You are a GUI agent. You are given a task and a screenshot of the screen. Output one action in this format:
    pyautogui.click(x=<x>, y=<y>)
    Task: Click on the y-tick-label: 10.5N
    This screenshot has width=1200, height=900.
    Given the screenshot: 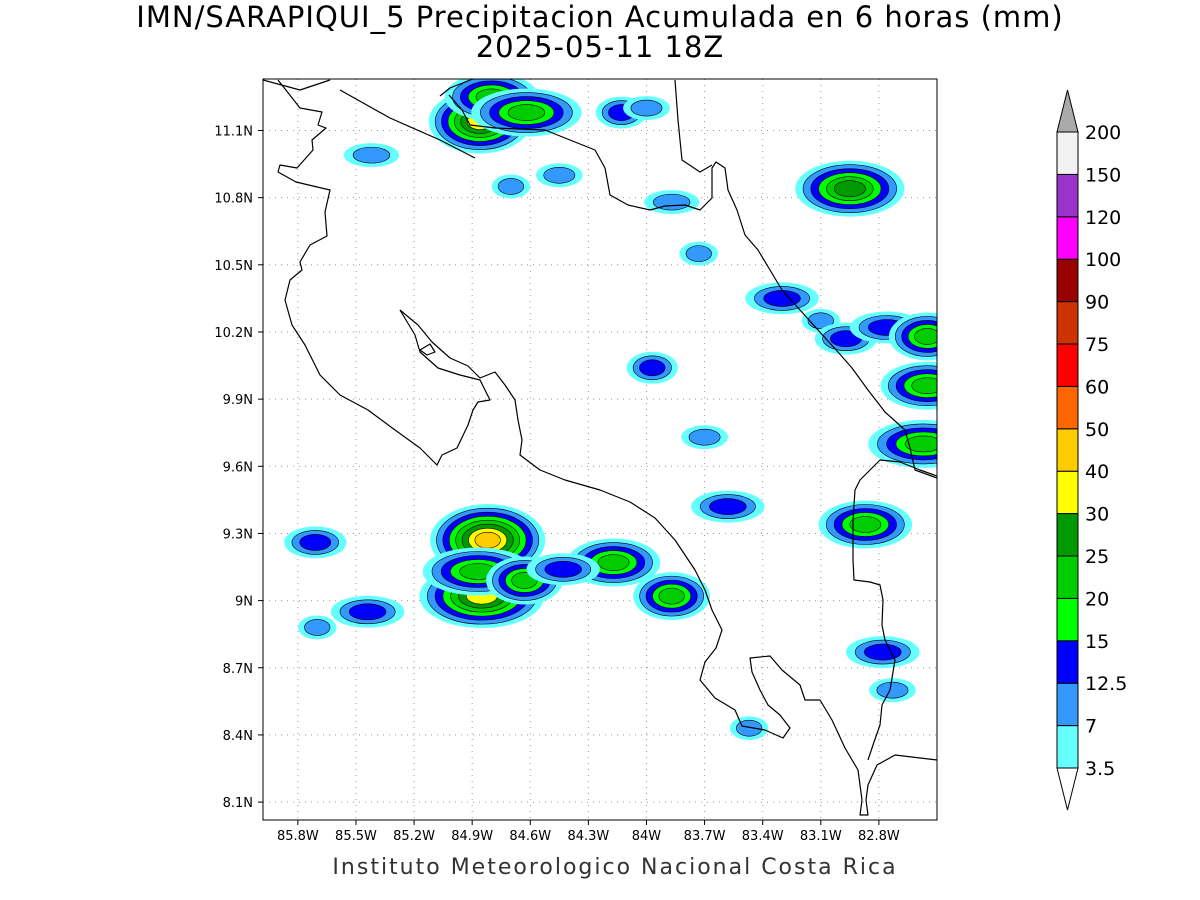 What is the action you would take?
    pyautogui.click(x=233, y=266)
    